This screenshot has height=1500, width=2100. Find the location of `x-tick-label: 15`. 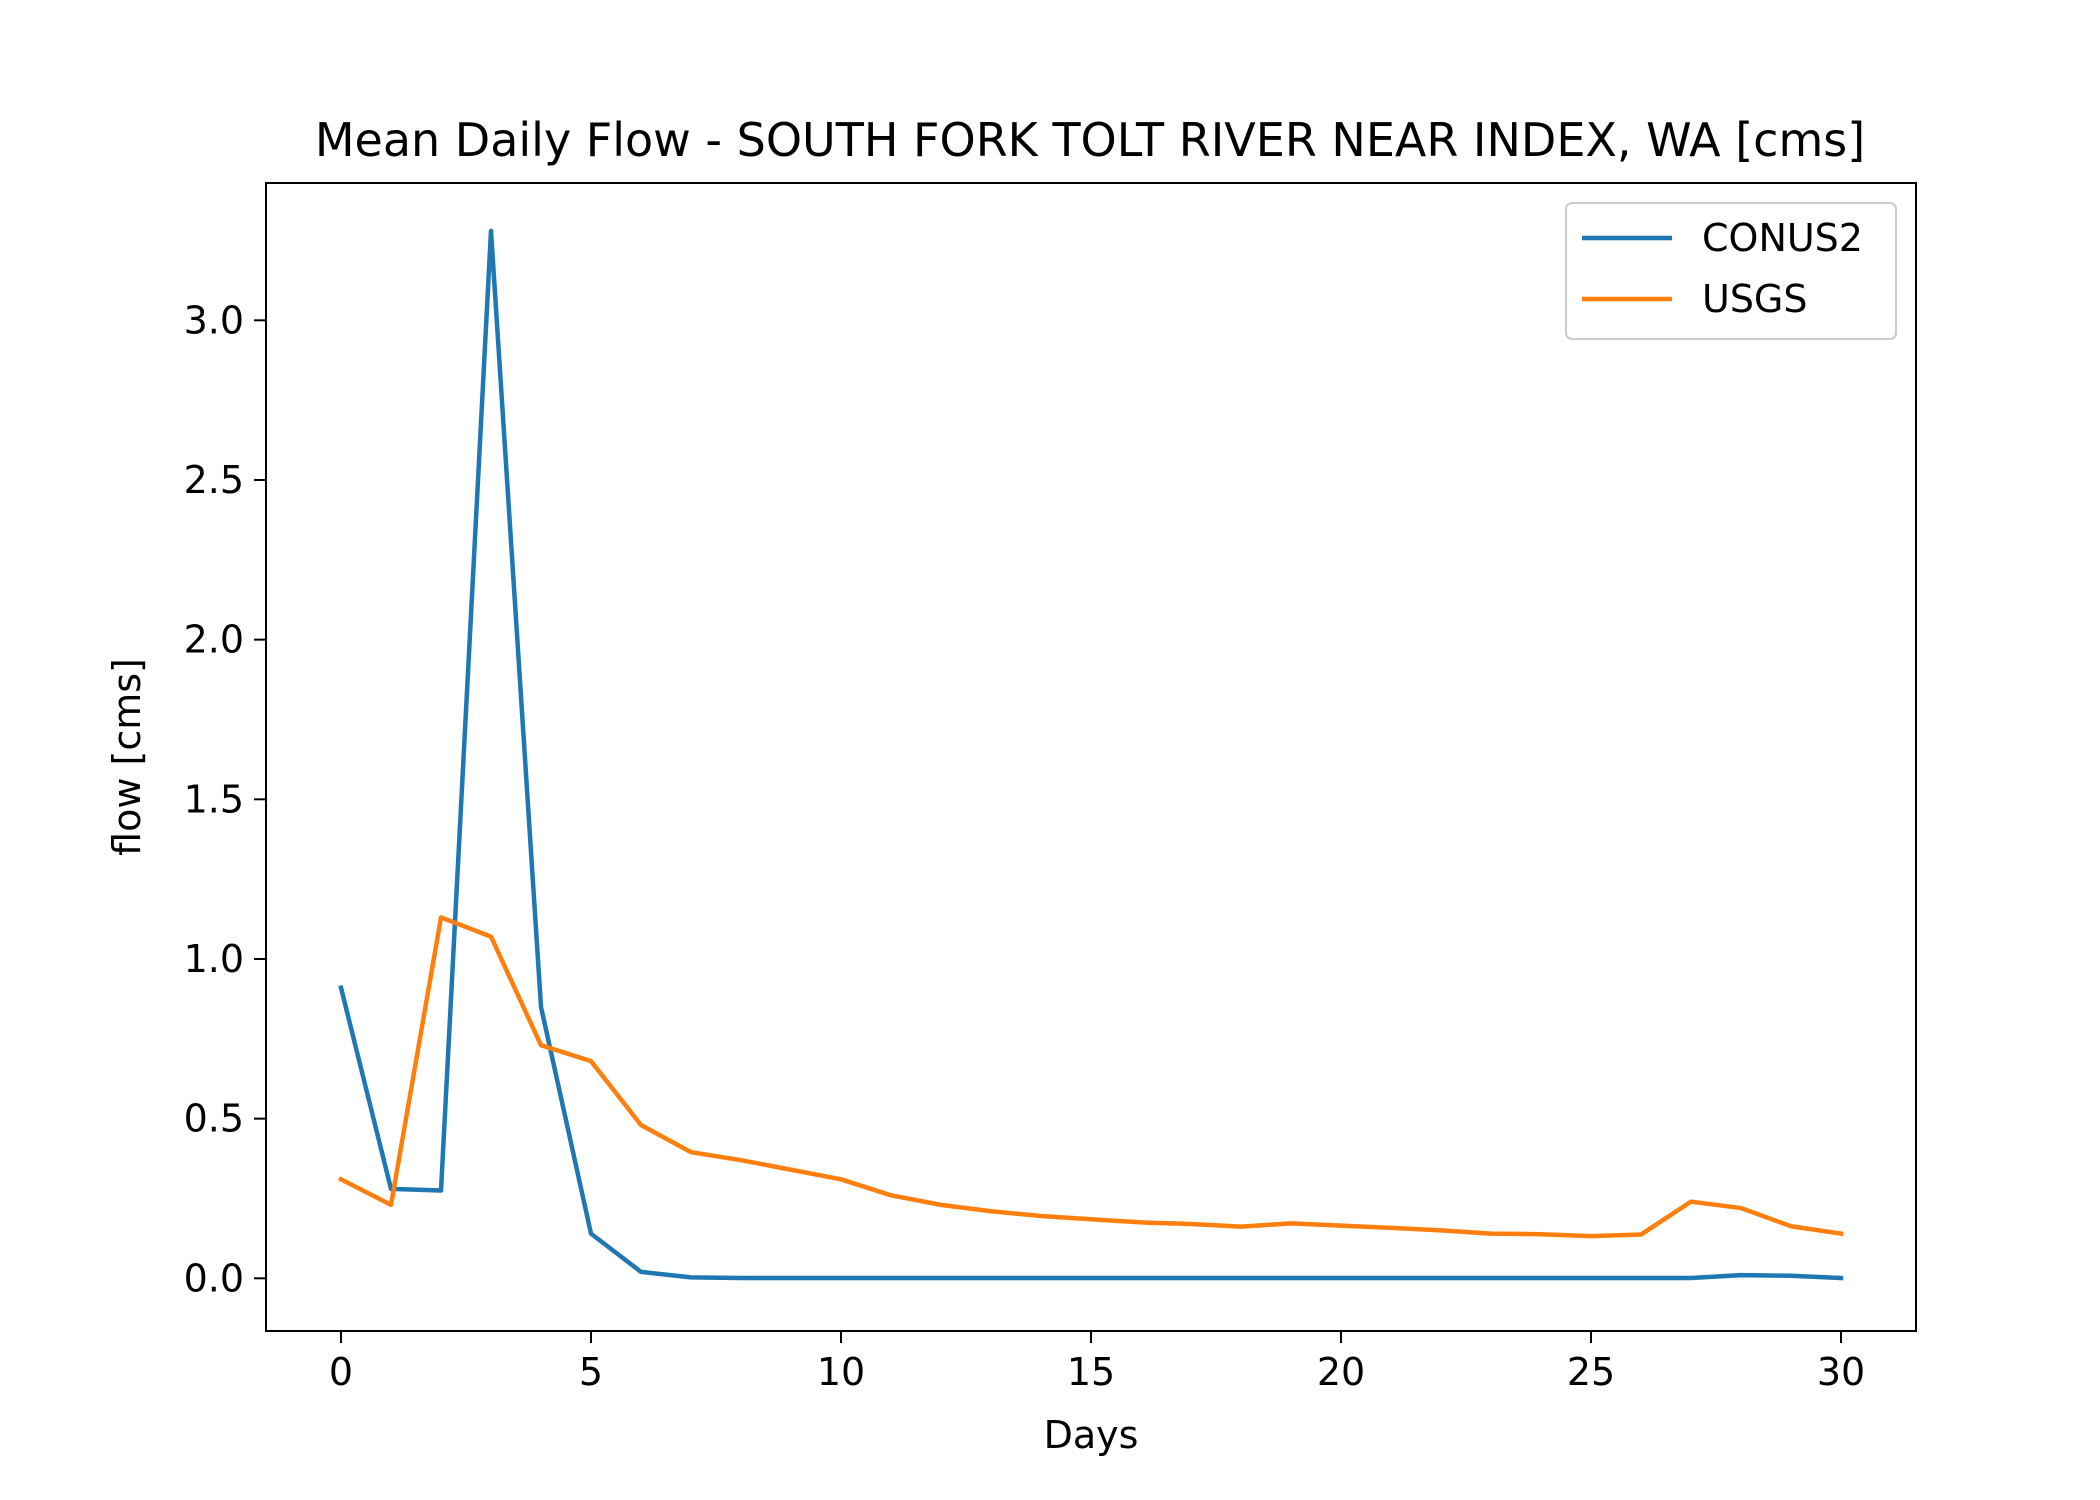

x-tick-label: 15 is located at coordinates (1091, 1372).